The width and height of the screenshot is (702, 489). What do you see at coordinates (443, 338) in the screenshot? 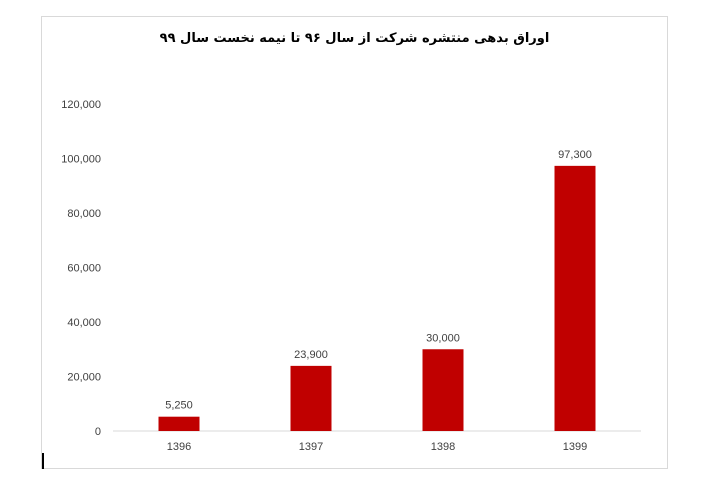
I see `data-label: 30,000` at bounding box center [443, 338].